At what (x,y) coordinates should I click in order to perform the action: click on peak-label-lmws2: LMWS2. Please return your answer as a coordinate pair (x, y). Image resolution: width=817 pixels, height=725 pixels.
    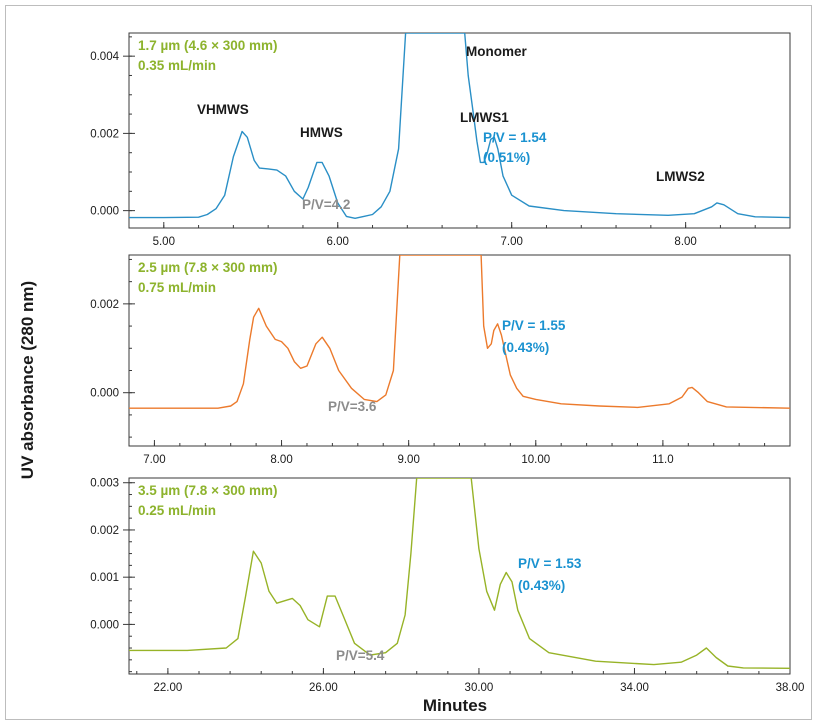
    Looking at the image, I should click on (680, 176).